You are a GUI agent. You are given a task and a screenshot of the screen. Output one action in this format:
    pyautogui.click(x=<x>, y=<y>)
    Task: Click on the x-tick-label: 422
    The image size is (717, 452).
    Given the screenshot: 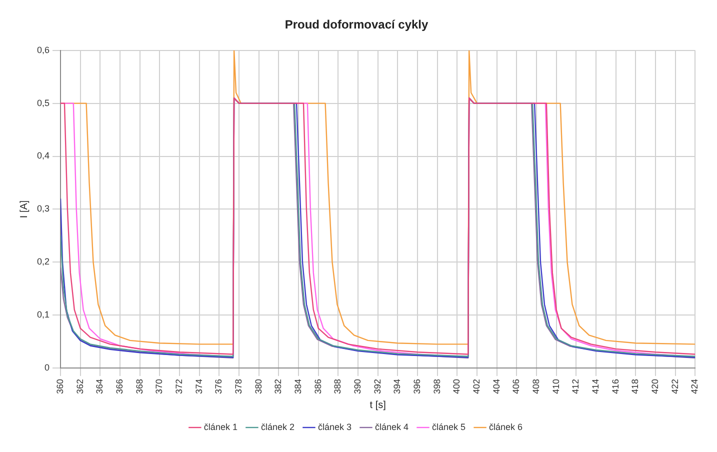 What is the action you would take?
    pyautogui.click(x=675, y=386)
    